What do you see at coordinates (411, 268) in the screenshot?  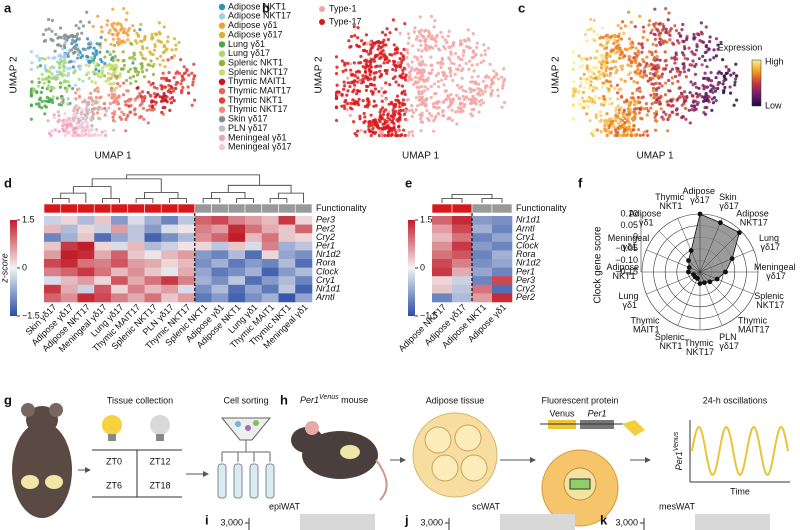 I see `colorbar` at bounding box center [411, 268].